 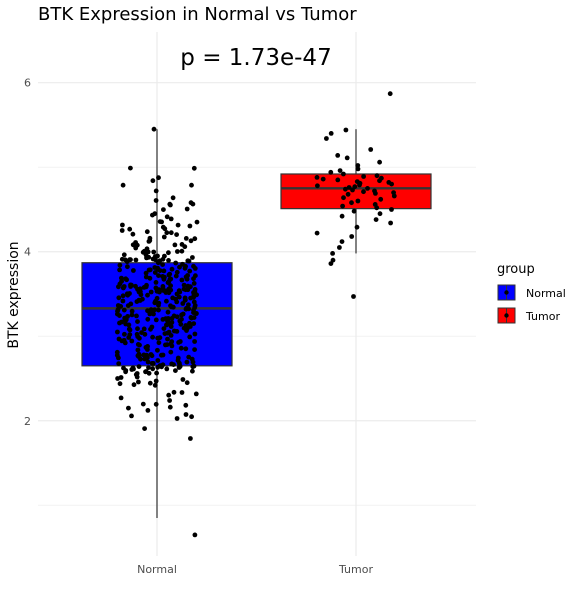 I want to click on y-tick-label: 2, so click(x=27, y=421).